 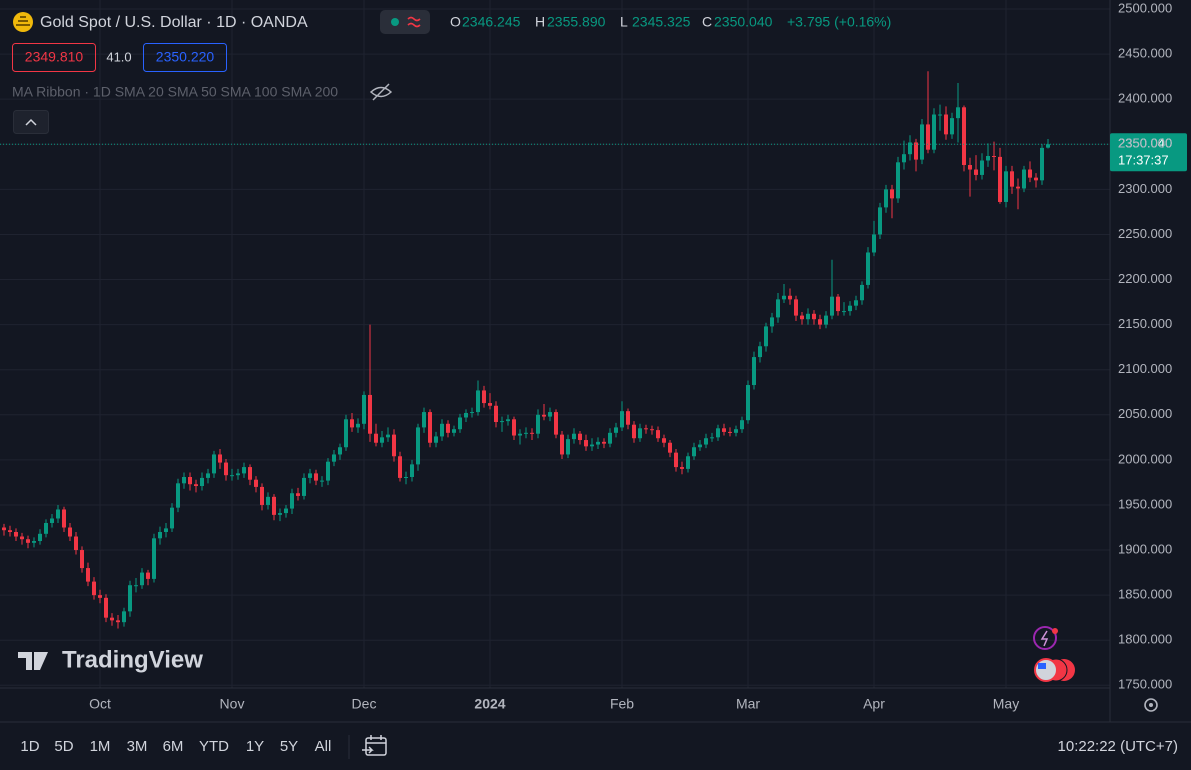 What do you see at coordinates (1145, 188) in the screenshot?
I see `y-tick-label: 2300.000` at bounding box center [1145, 188].